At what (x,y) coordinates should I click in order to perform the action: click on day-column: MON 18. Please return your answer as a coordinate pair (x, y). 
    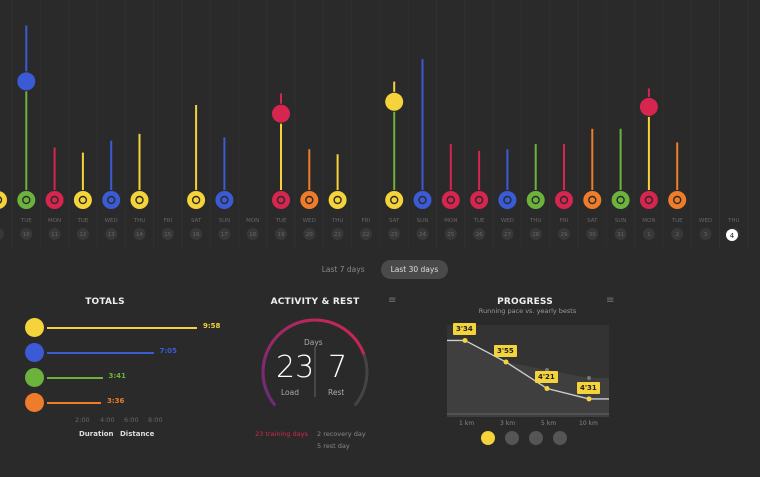
    Looking at the image, I should click on (252, 229).